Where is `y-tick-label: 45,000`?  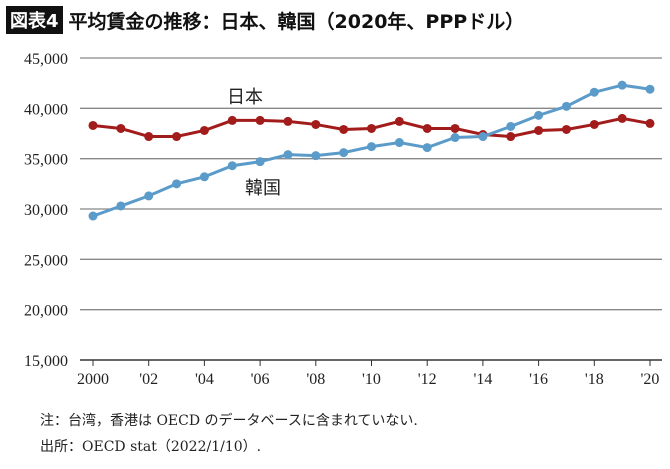
y-tick-label: 45,000 is located at coordinates (46, 59).